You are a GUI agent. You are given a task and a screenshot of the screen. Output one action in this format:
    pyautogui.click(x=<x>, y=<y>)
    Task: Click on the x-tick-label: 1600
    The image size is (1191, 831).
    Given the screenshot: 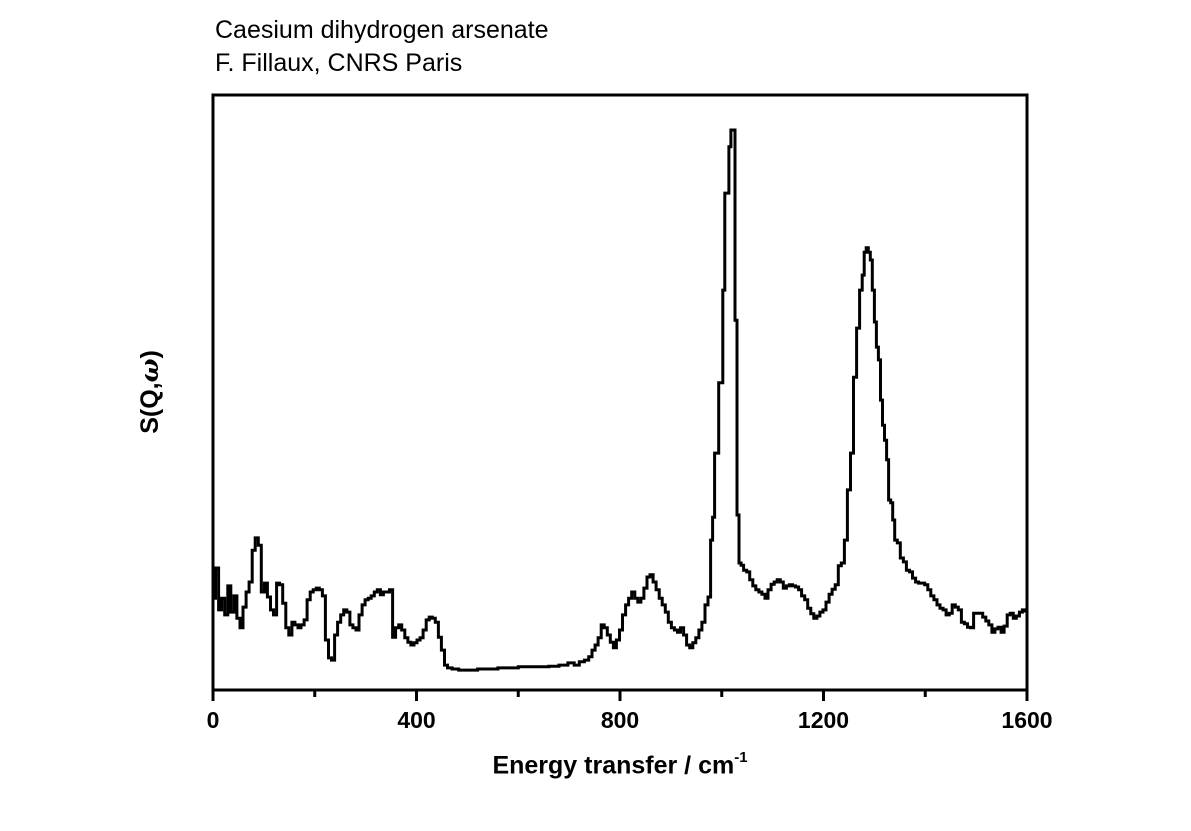 What is the action you would take?
    pyautogui.click(x=1026, y=720)
    